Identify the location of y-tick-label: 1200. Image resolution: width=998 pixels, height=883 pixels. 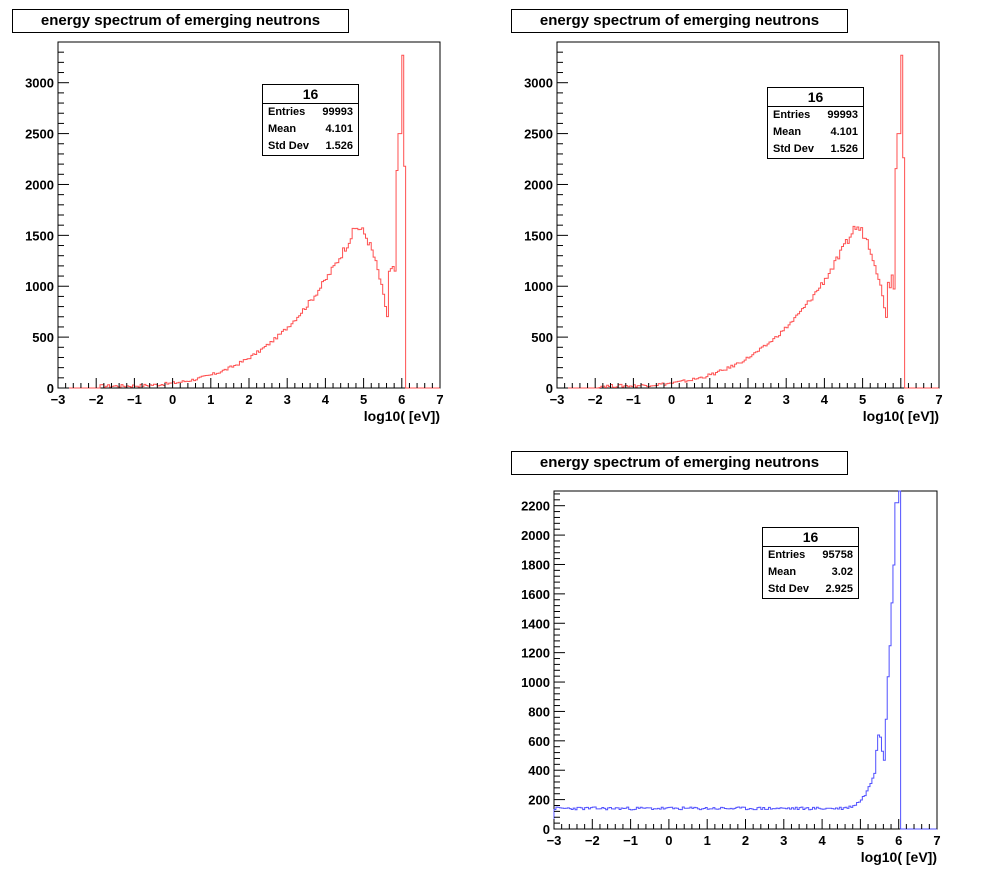
(535, 653).